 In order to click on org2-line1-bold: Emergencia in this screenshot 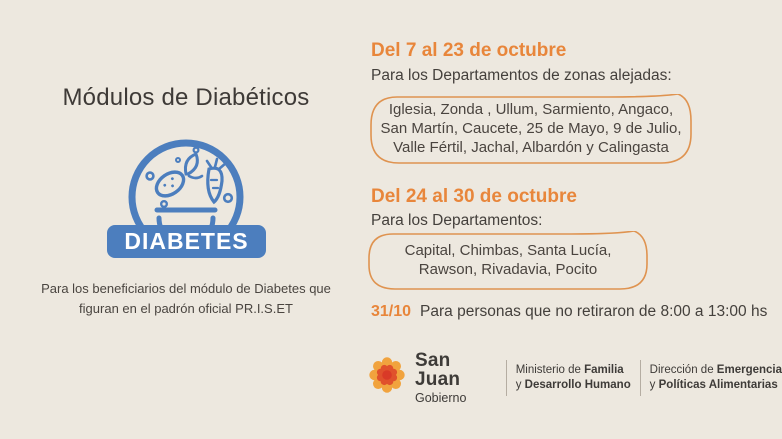, I will do `click(749, 369)`.